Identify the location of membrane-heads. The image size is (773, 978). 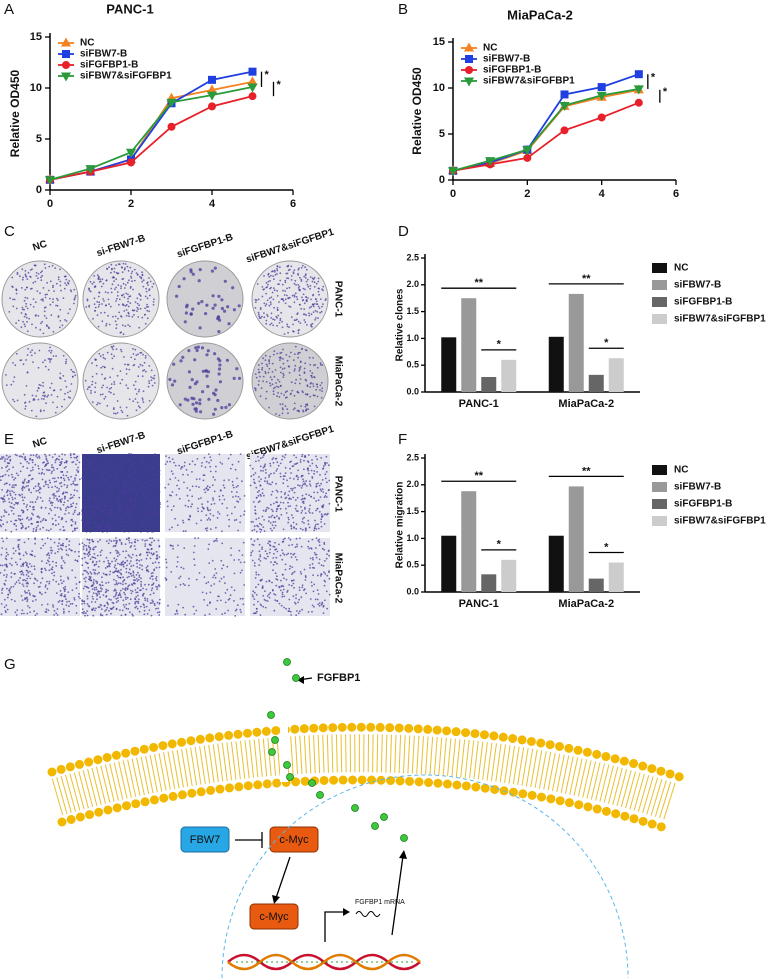
(363, 804).